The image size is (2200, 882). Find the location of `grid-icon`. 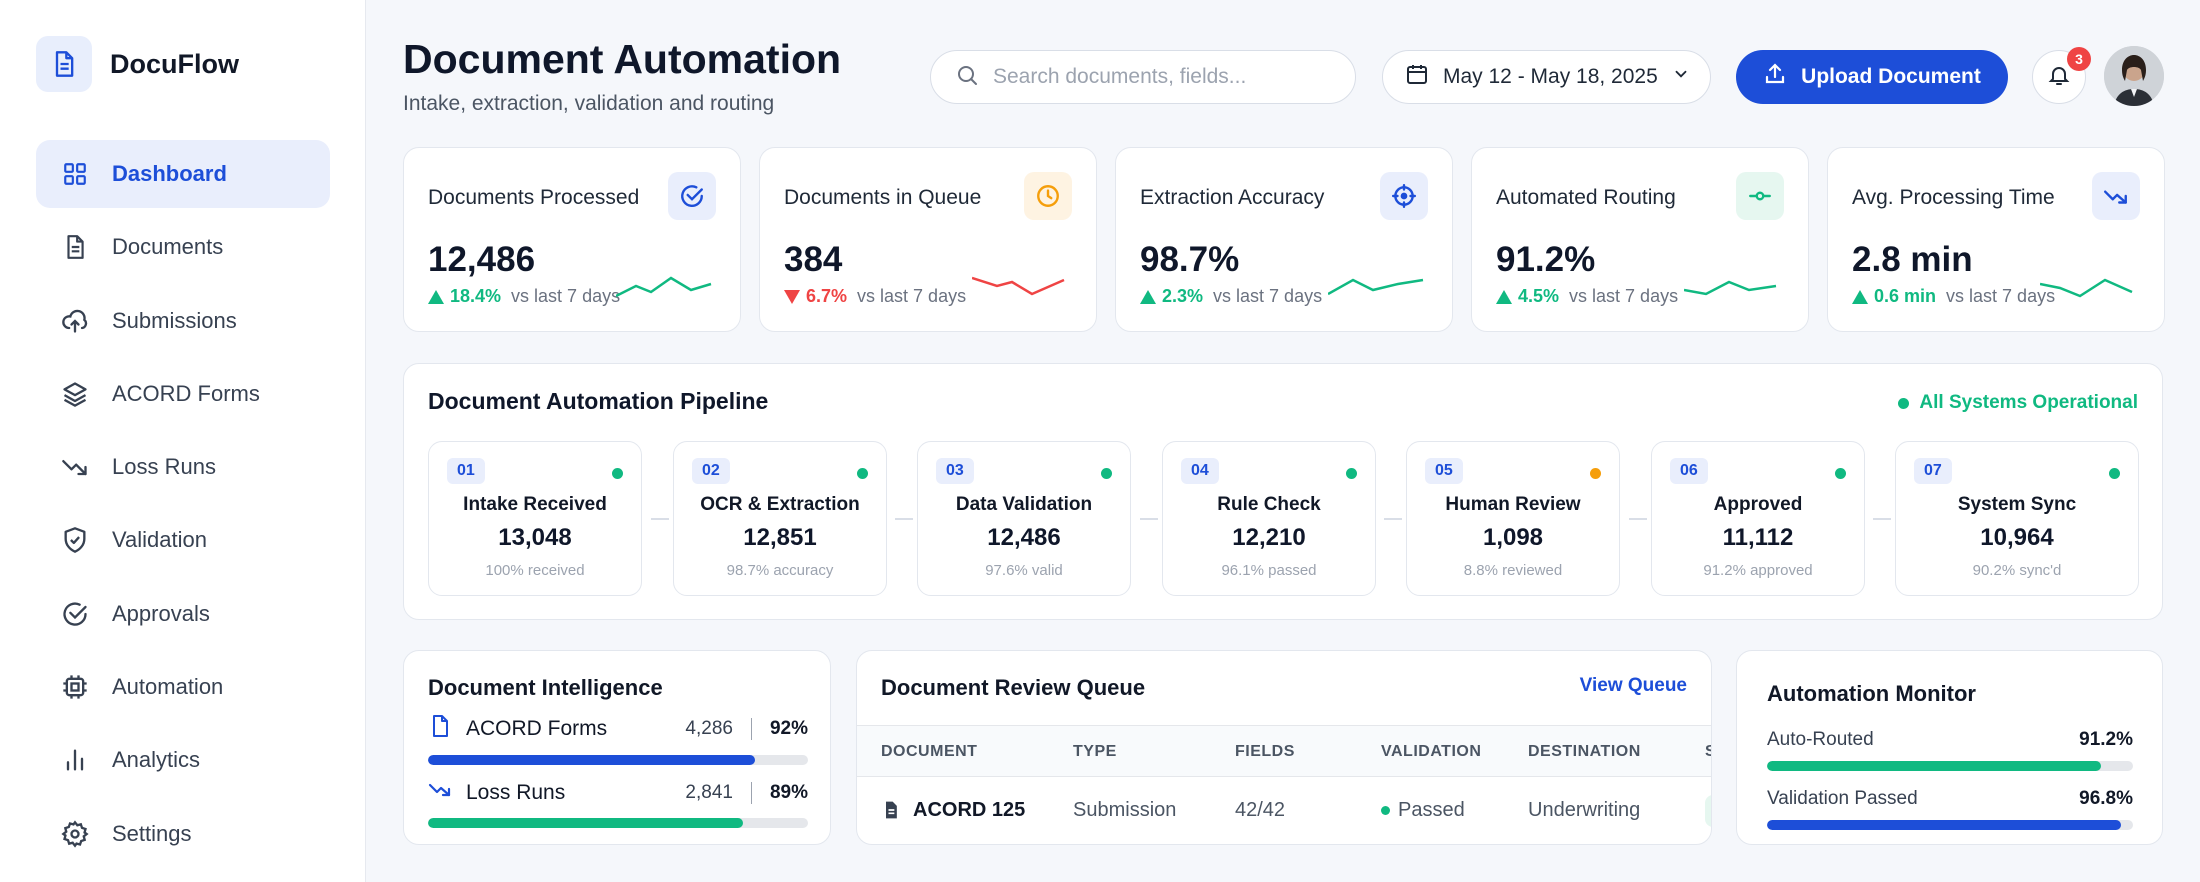

grid-icon is located at coordinates (75, 174).